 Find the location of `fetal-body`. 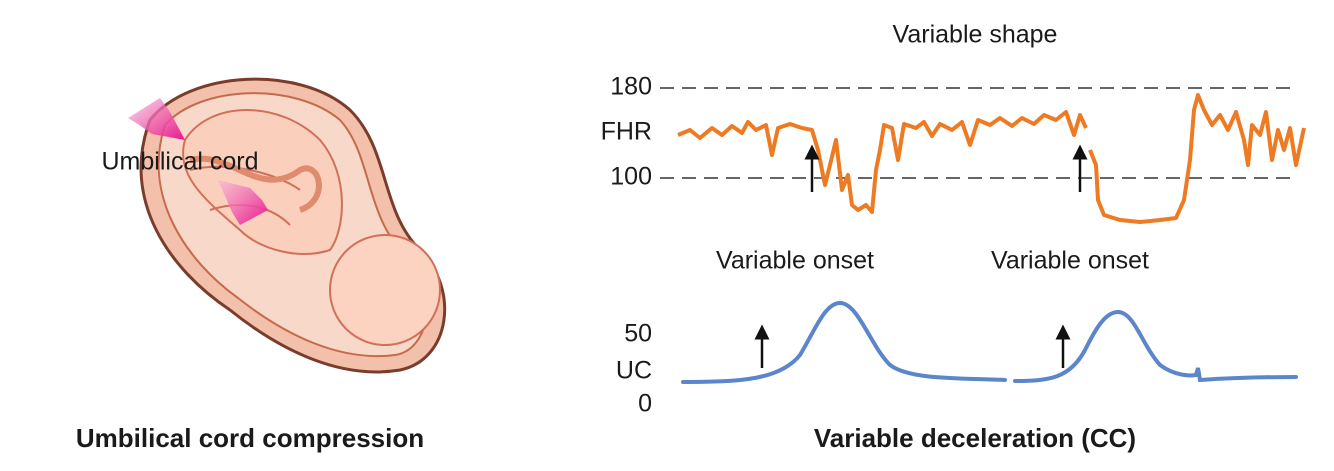

fetal-body is located at coordinates (262, 182).